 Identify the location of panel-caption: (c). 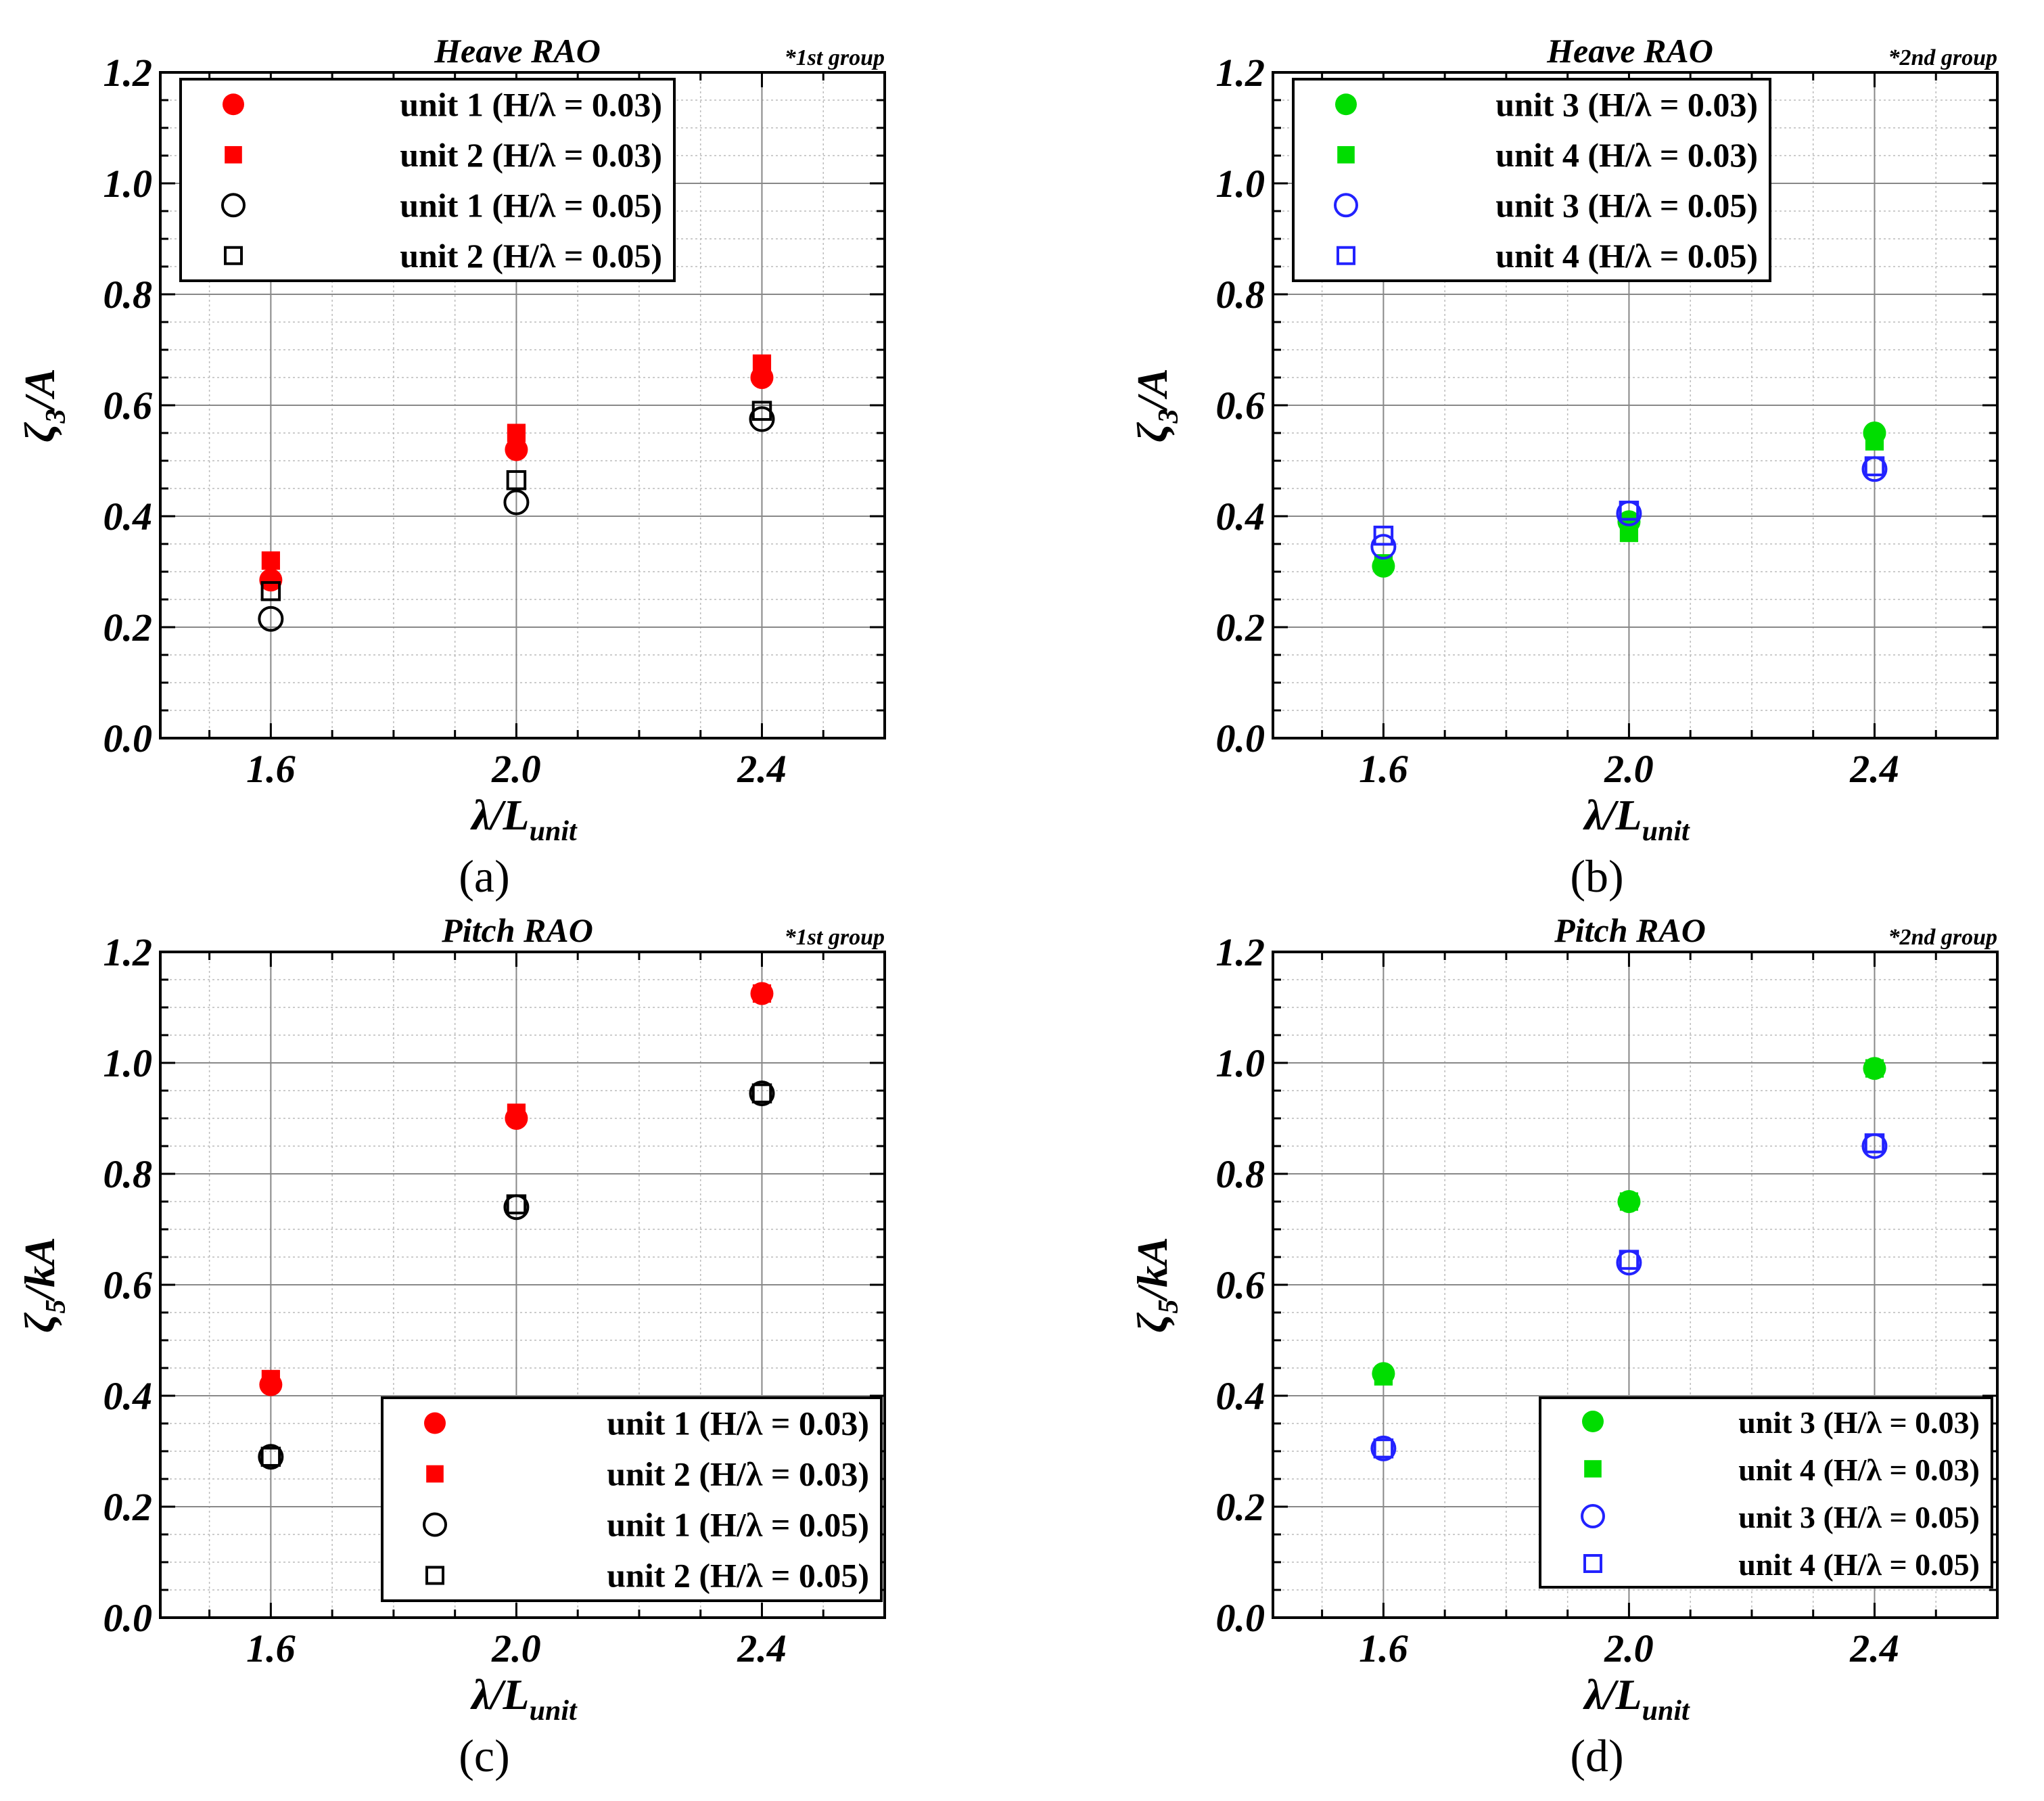
(484, 1755).